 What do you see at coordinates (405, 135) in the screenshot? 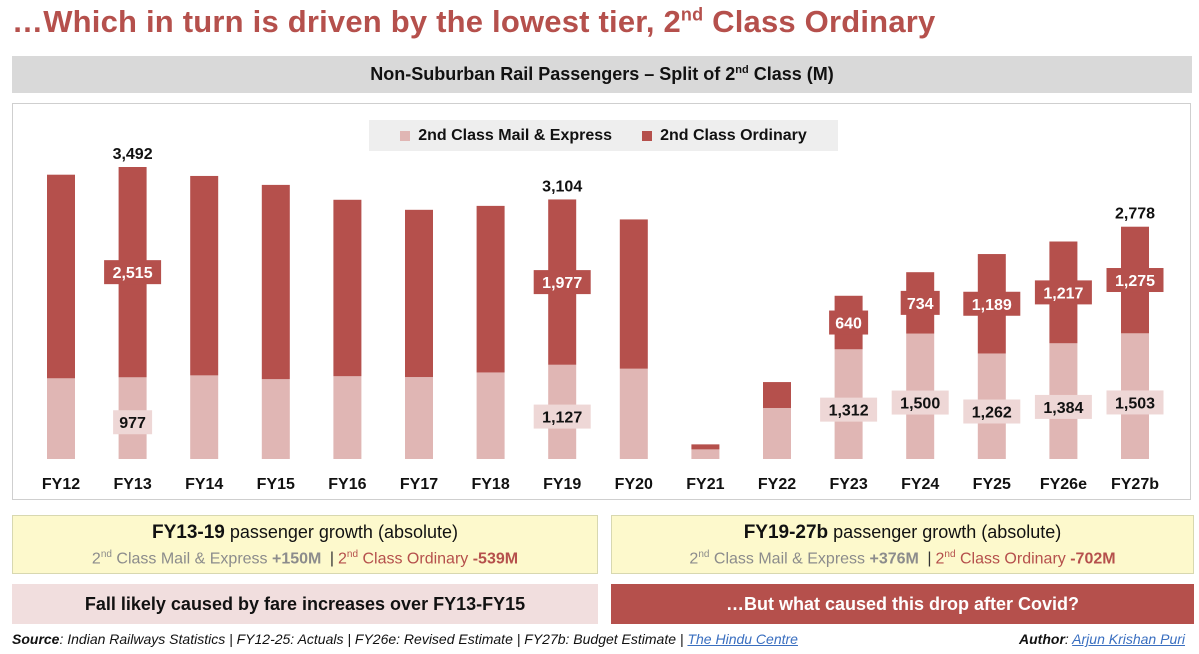
I see `legend-swatch-mail-express` at bounding box center [405, 135].